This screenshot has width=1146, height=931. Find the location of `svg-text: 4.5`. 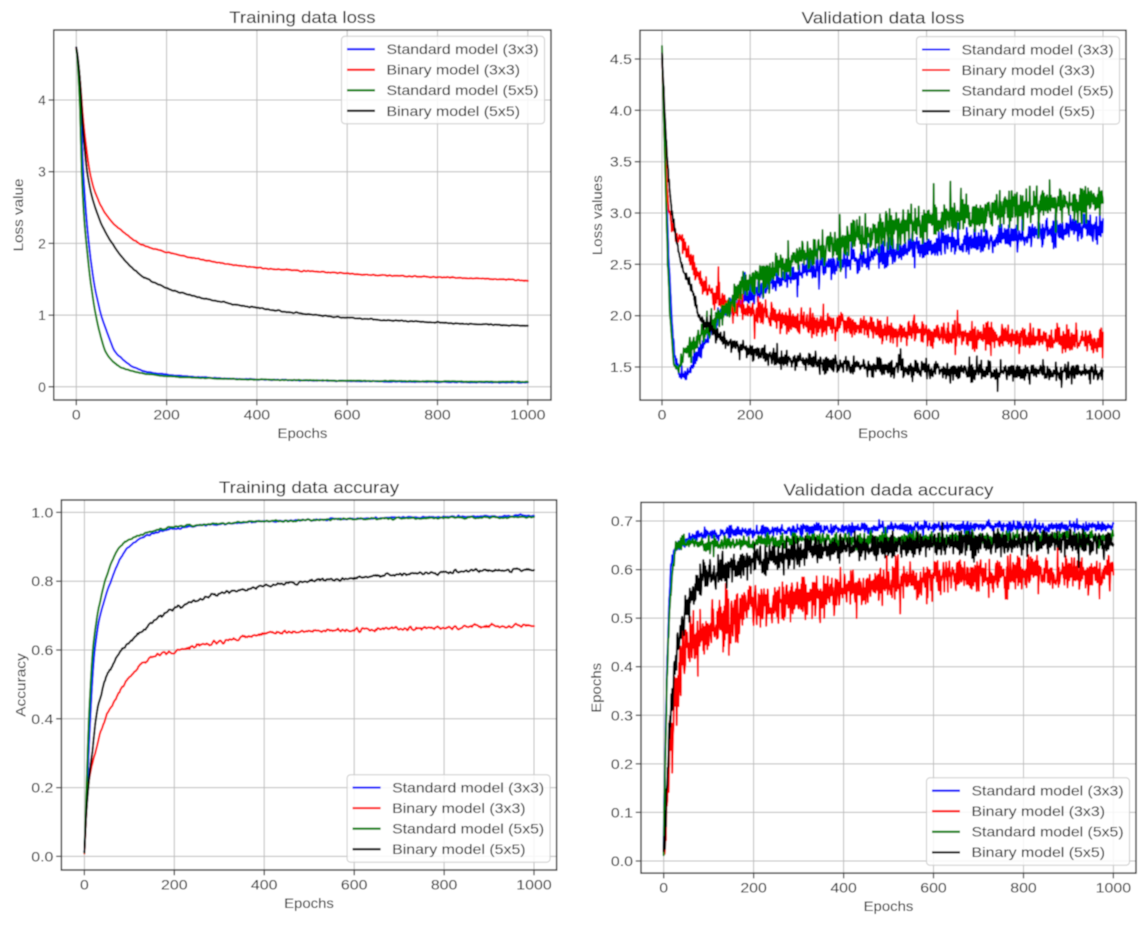

svg-text: 4.5 is located at coordinates (621, 59).